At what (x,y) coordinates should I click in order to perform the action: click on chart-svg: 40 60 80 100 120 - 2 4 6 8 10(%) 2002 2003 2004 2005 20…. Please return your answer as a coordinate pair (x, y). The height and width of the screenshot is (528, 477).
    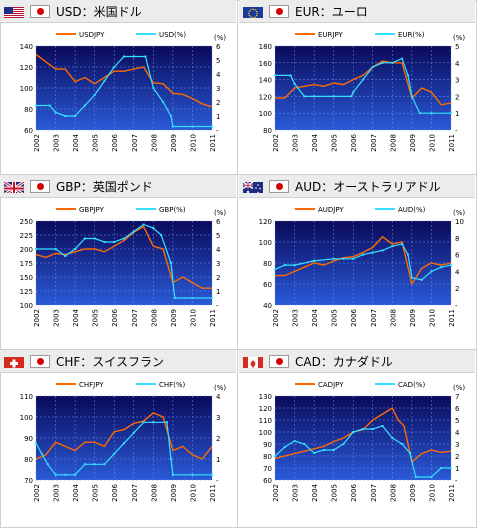
    Looking at the image, I should click on (362, 266).